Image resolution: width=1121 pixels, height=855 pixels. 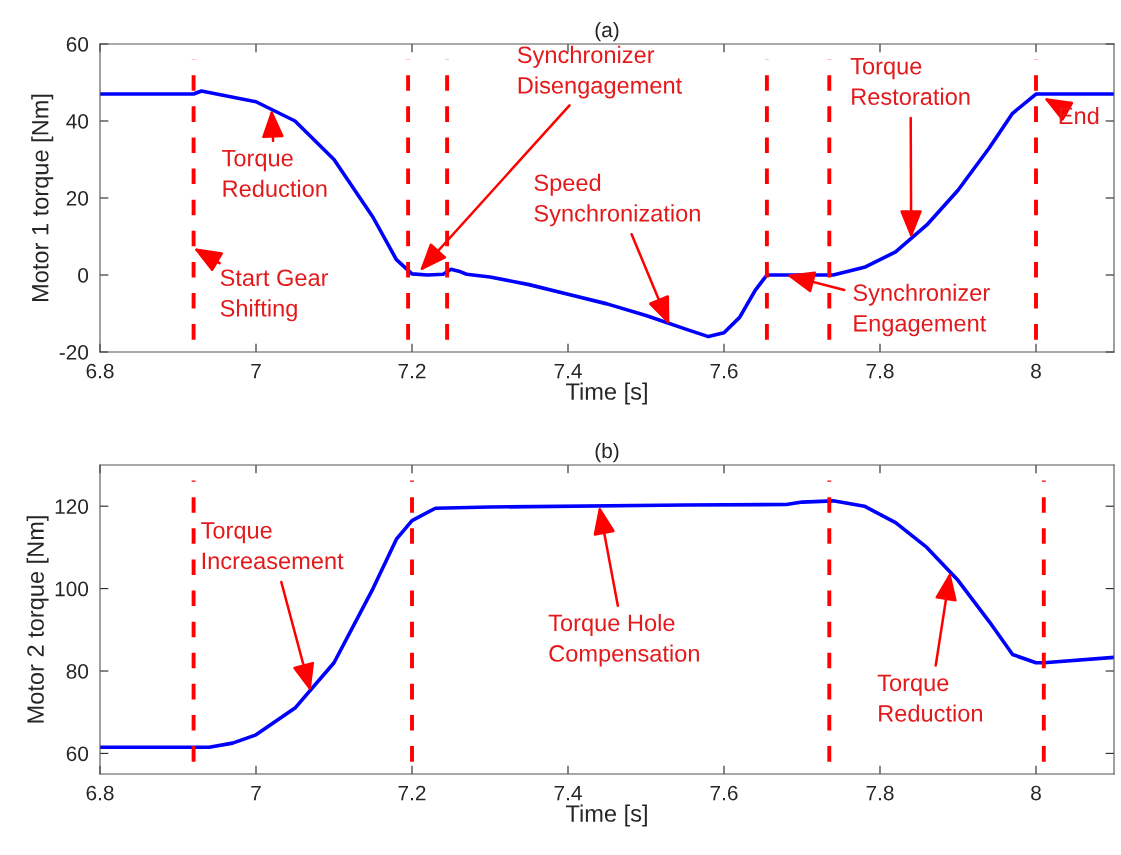 I want to click on y-axis-title: Motor 2 torque [Nm], so click(x=37, y=619).